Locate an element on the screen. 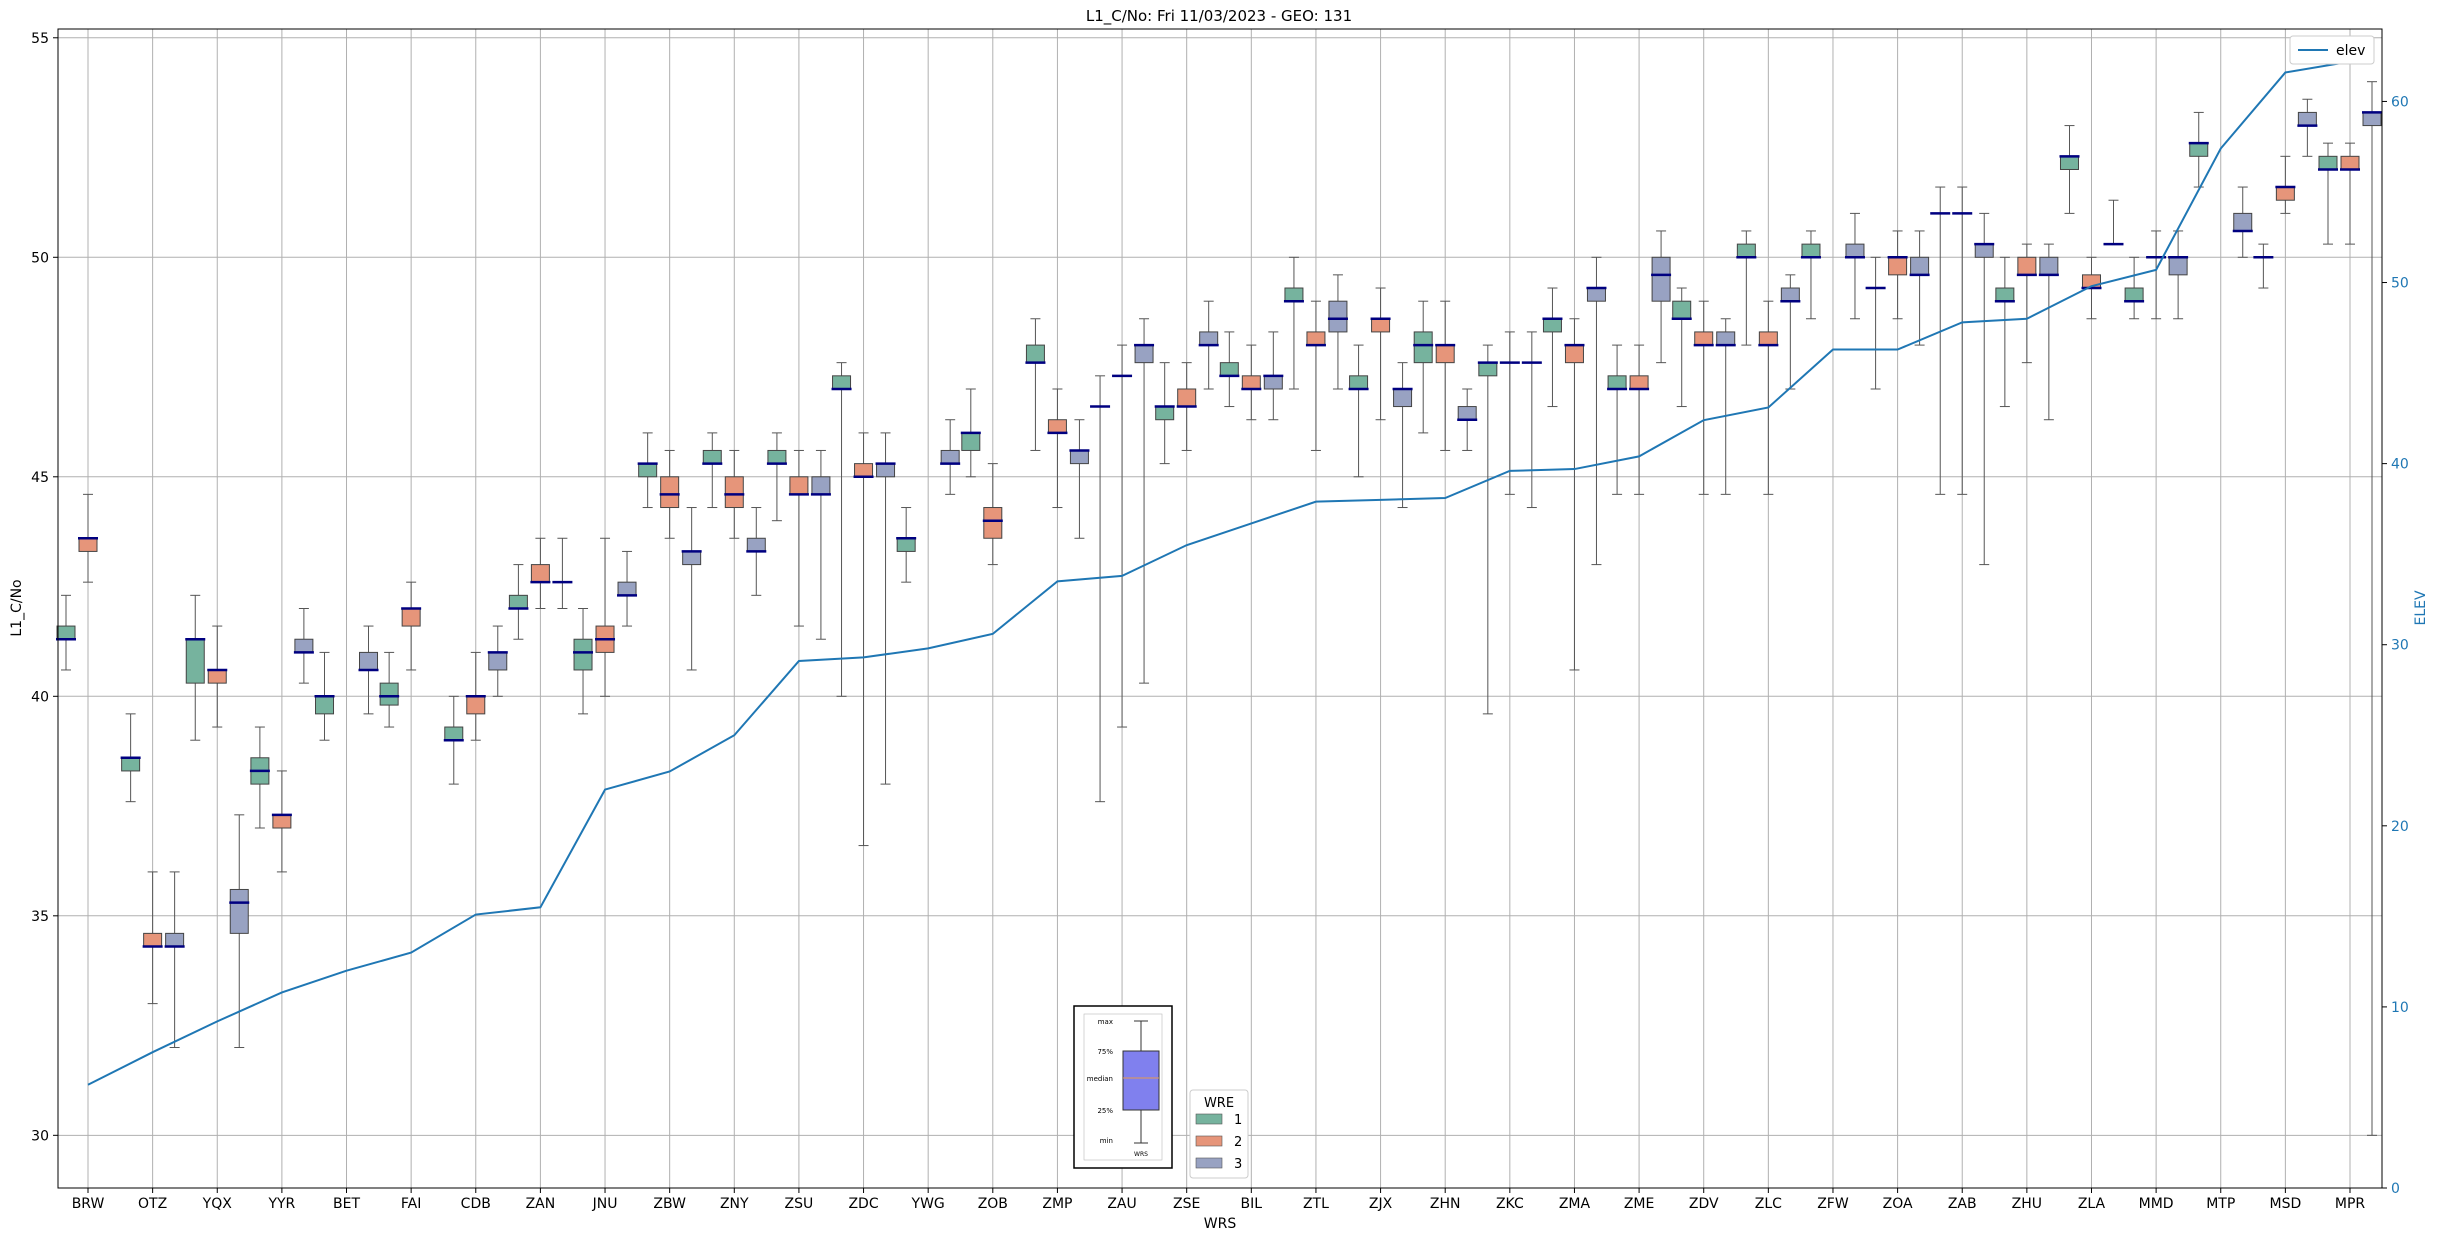 This screenshot has width=2439, height=1238. x-tick-label: ZAB is located at coordinates (1962, 1204).